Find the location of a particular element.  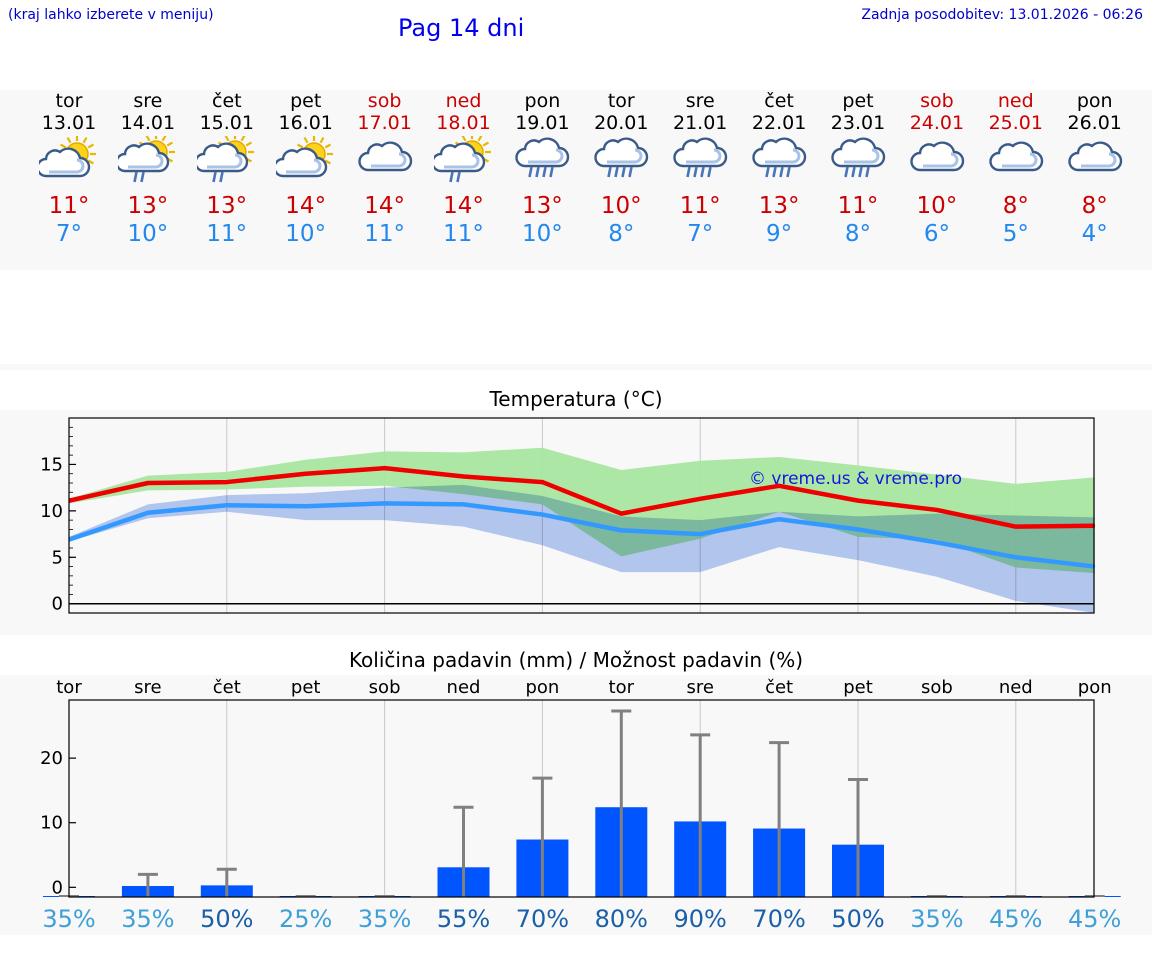

forecast-day: čet 15.01 13° 11° is located at coordinates (227, 169).